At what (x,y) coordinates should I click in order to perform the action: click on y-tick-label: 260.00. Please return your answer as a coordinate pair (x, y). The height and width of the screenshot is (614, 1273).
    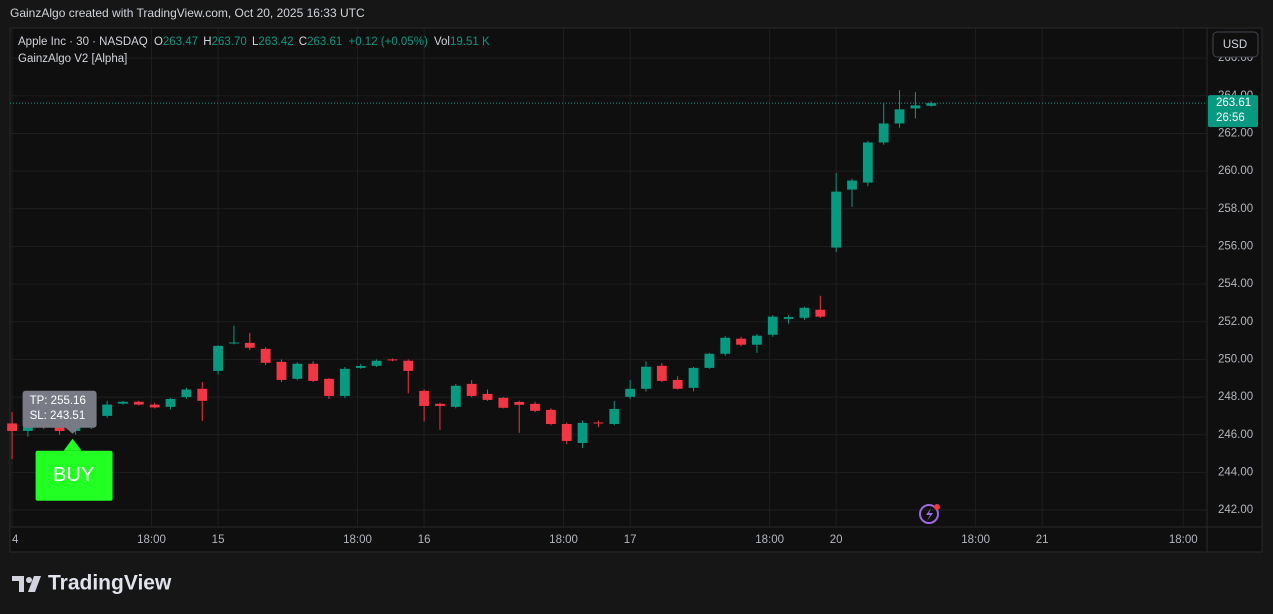
    Looking at the image, I should click on (1235, 171).